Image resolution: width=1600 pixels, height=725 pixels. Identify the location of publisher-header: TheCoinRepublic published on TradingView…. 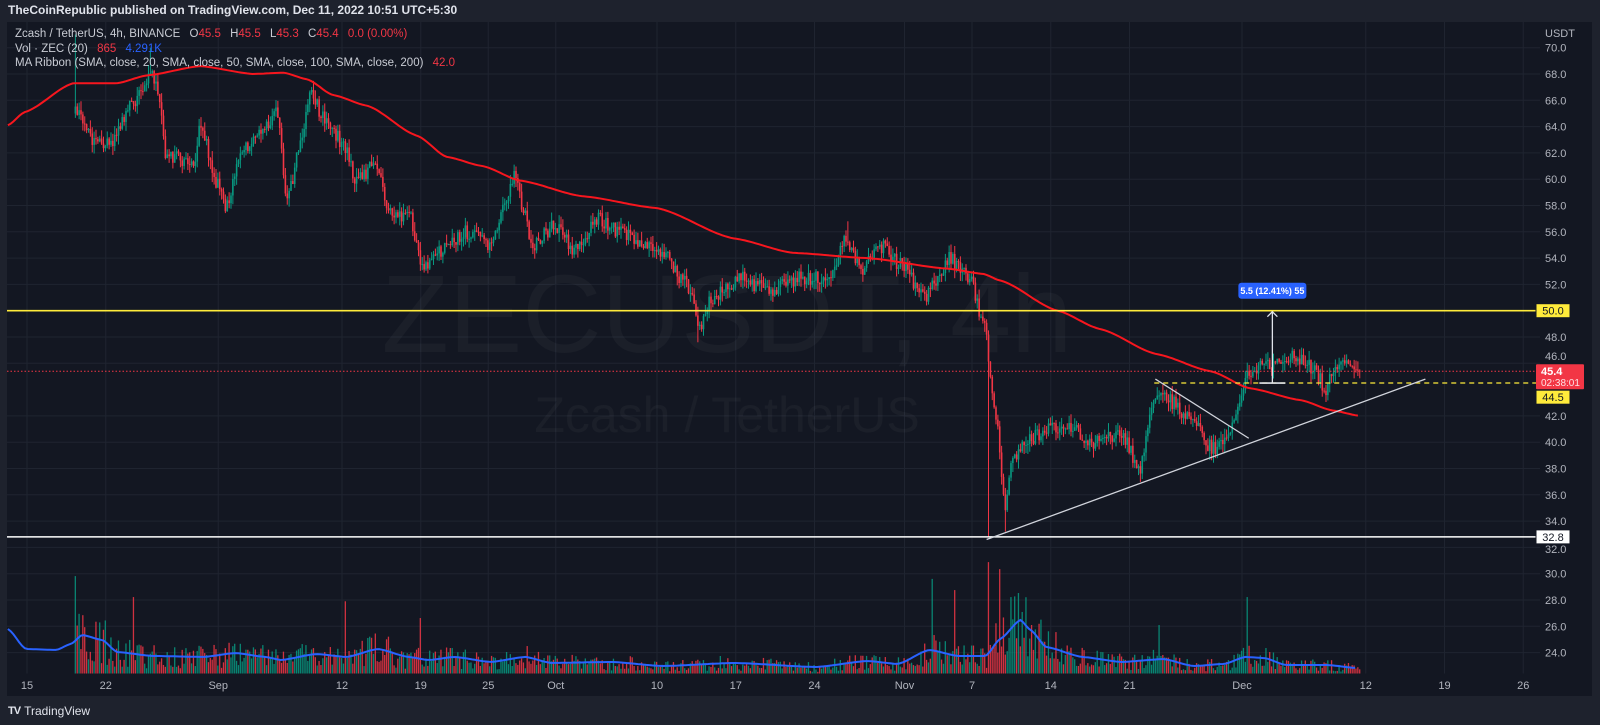
(233, 10).